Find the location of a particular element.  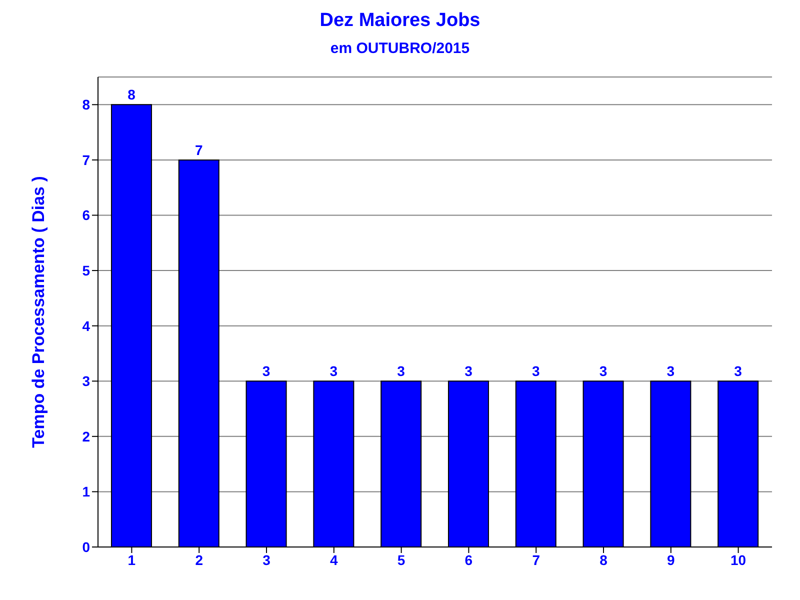

x-tick-label: 6 is located at coordinates (468, 560).